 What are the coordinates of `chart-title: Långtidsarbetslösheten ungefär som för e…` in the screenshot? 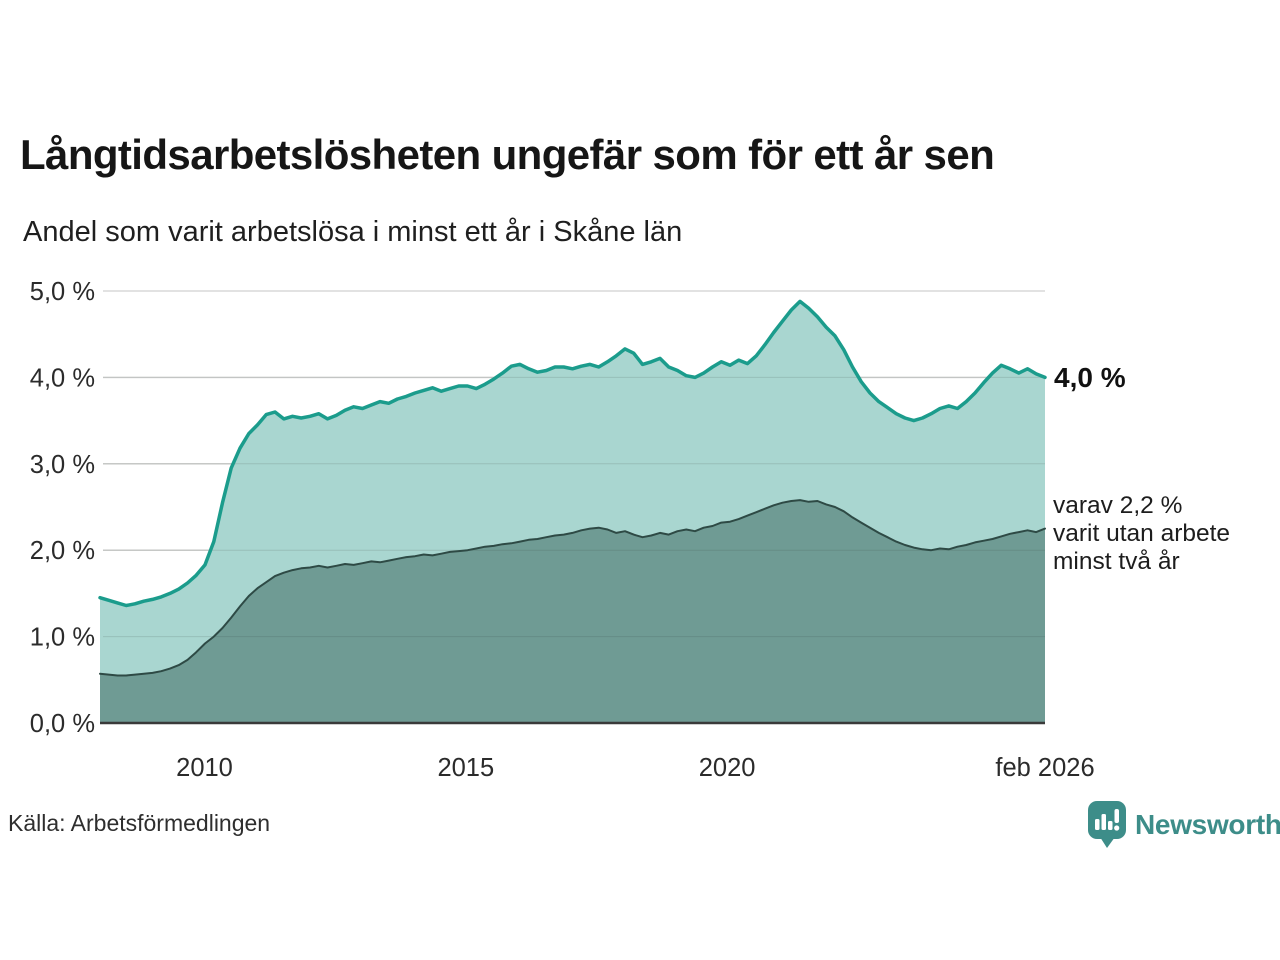 It's located at (507, 154).